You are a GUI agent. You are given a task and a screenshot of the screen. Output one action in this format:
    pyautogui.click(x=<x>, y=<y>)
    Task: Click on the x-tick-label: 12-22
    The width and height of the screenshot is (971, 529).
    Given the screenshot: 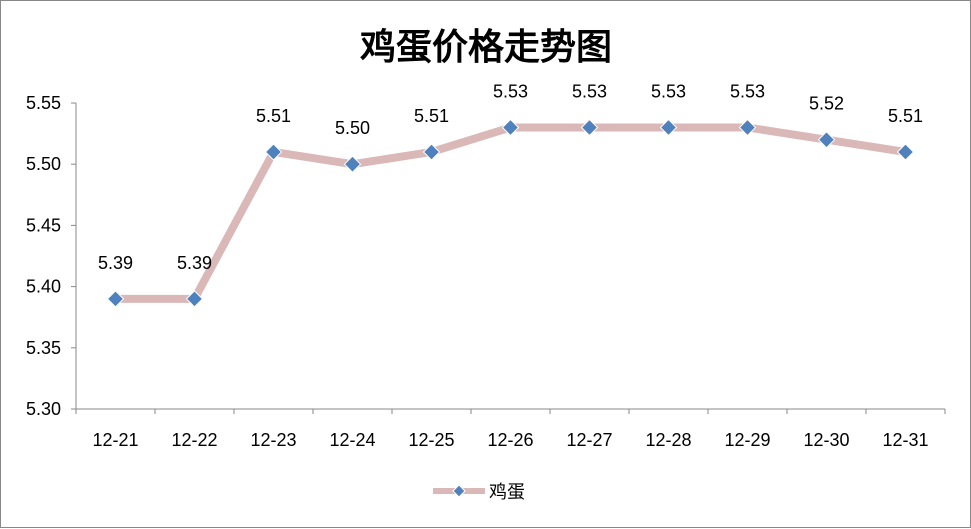 What is the action you would take?
    pyautogui.click(x=194, y=440)
    